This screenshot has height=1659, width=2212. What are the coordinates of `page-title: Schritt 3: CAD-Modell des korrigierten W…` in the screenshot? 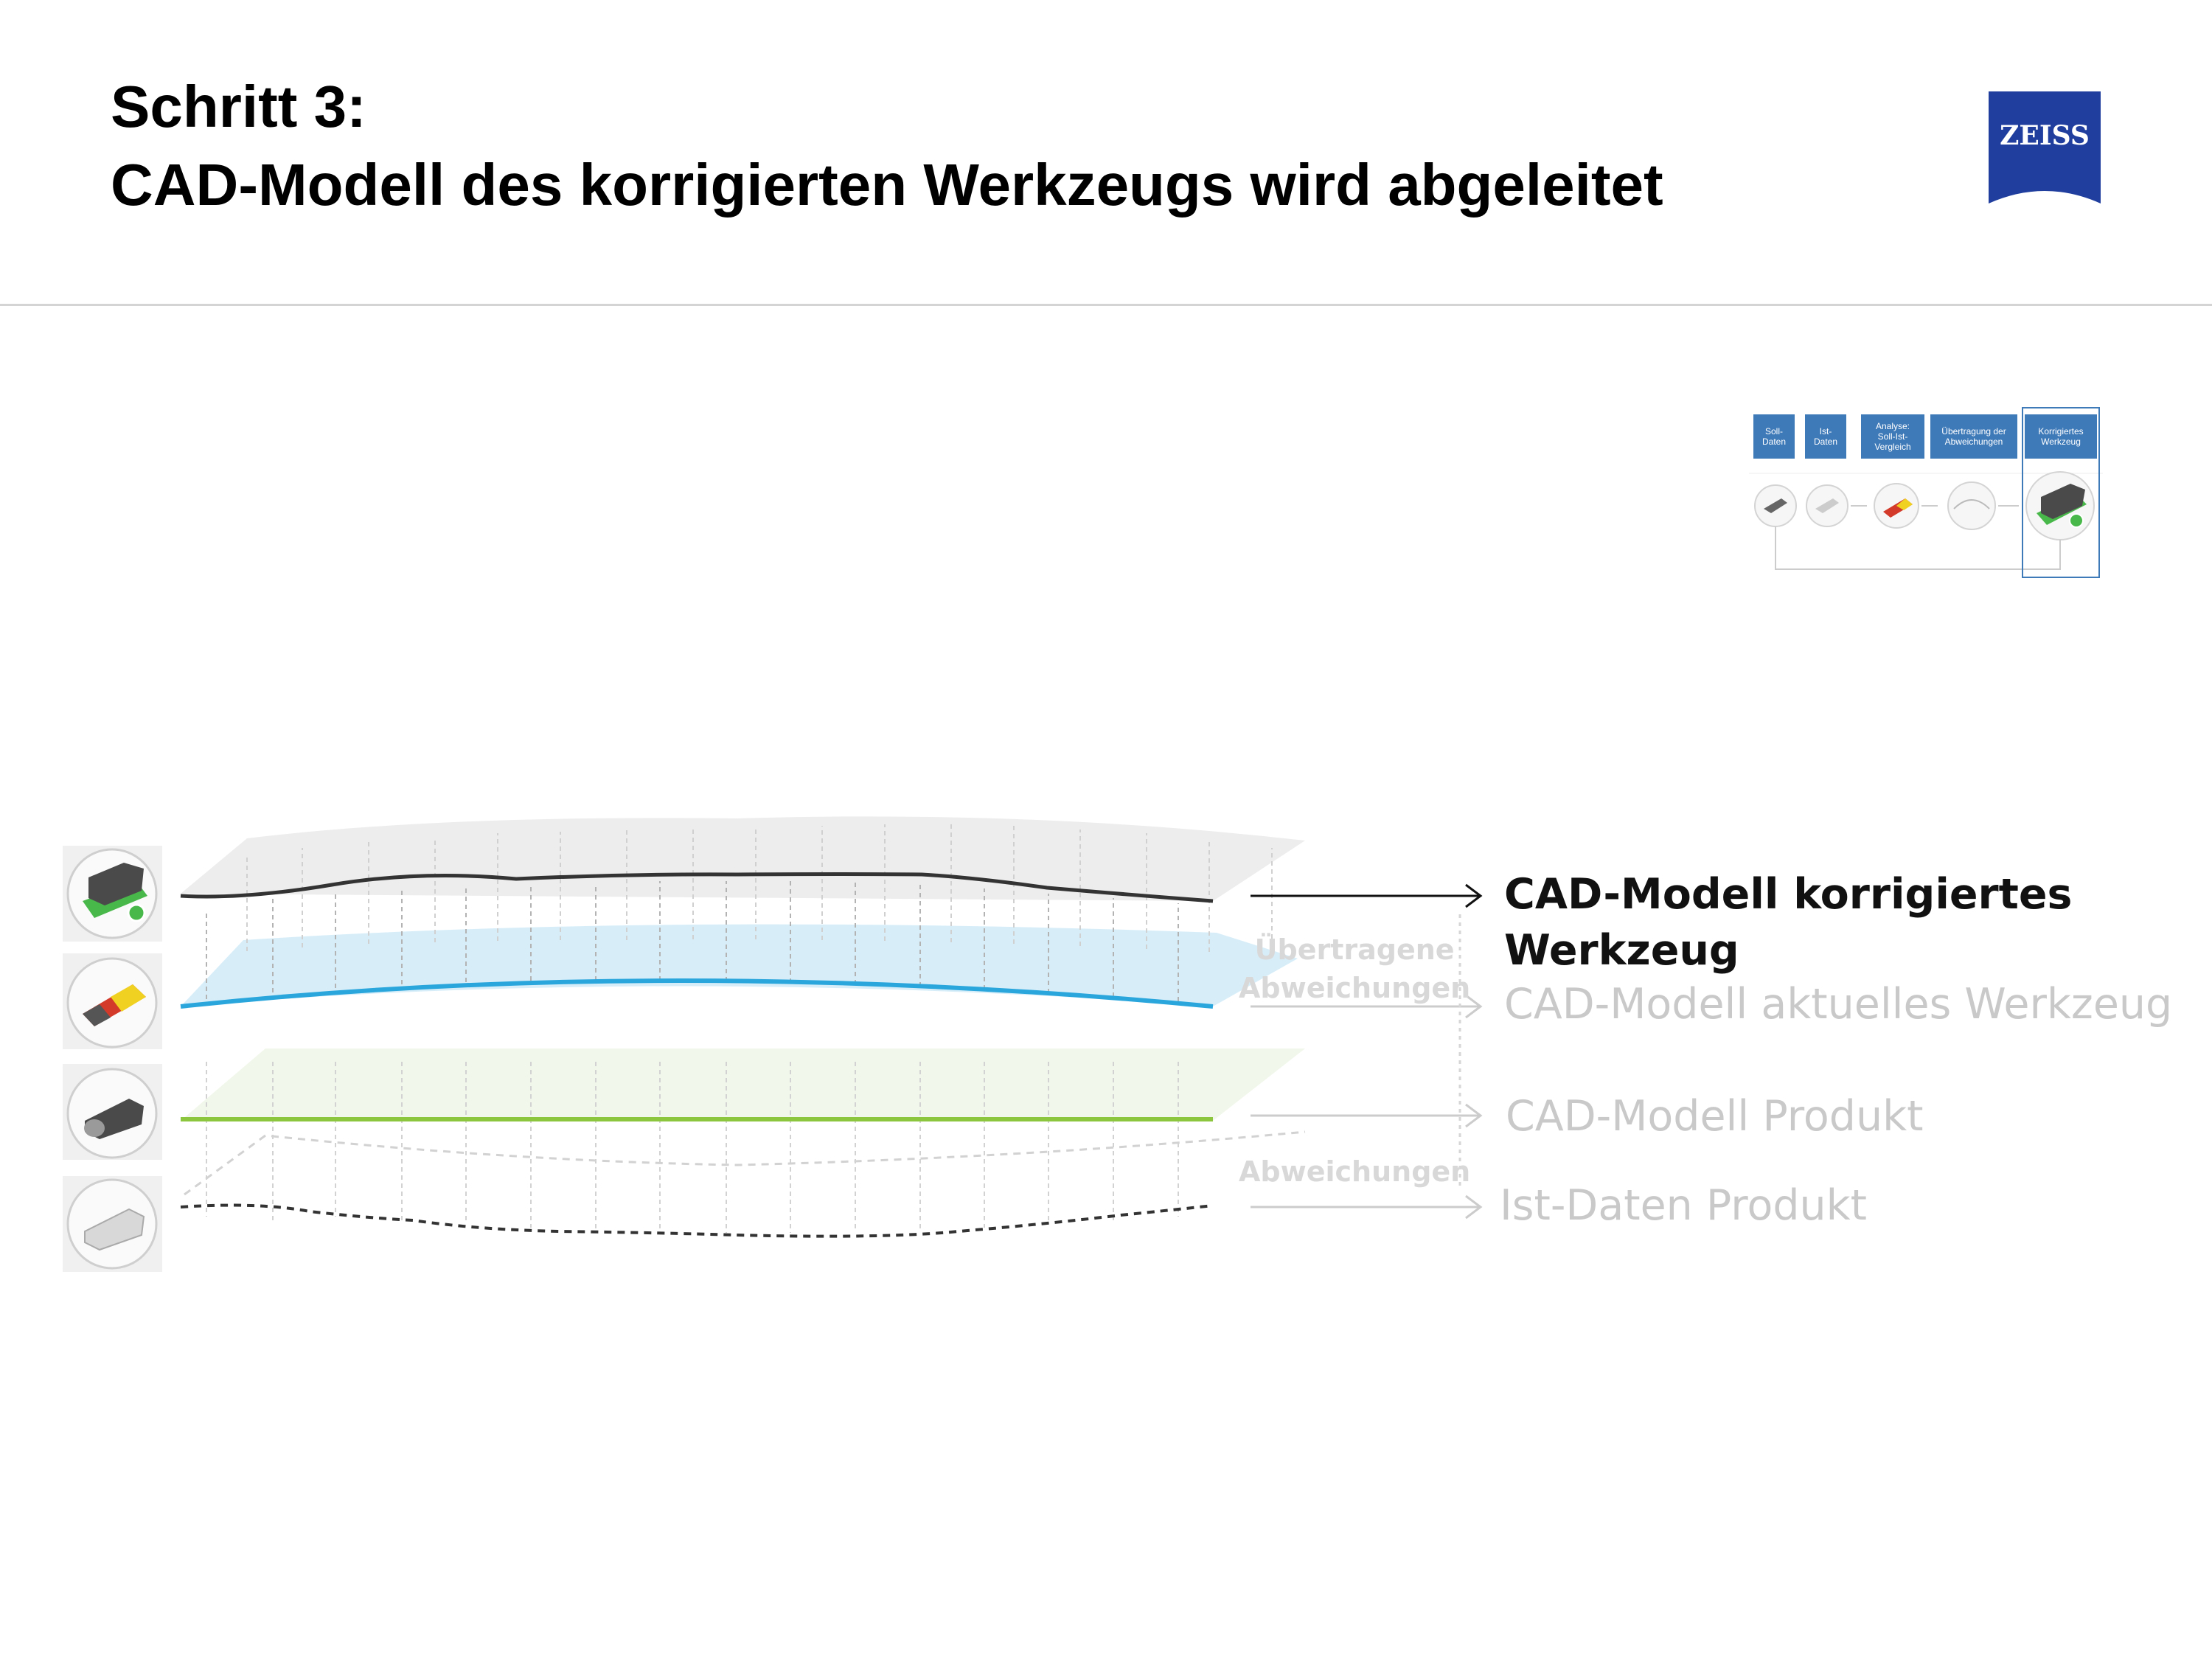 It's located at (887, 146).